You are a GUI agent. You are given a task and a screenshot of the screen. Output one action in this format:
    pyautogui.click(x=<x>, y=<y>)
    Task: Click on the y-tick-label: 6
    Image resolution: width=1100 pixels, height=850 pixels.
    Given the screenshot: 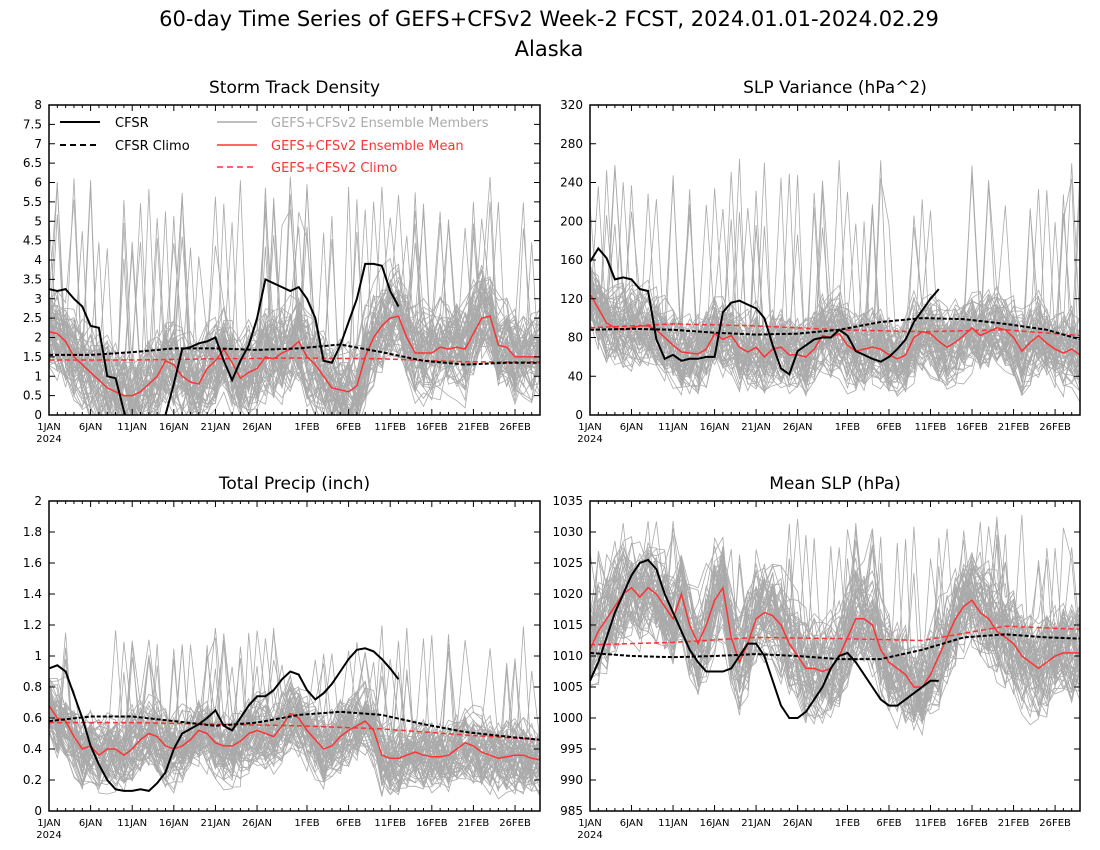 What is the action you would take?
    pyautogui.click(x=38, y=183)
    